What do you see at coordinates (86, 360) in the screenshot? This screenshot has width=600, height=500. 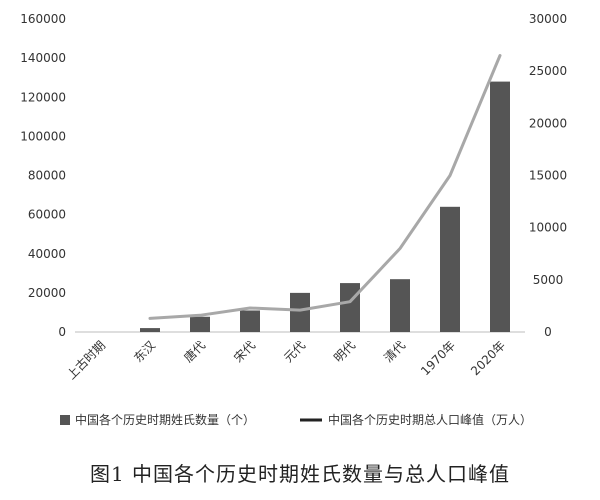 I see `x-tick-label: 上古时期` at bounding box center [86, 360].